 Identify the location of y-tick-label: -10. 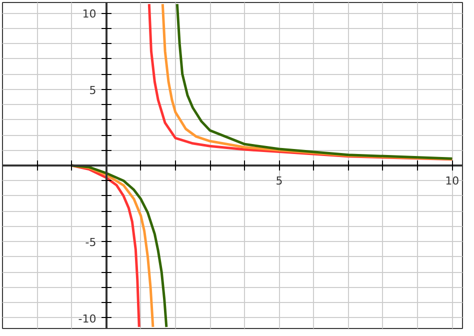
(87, 319).